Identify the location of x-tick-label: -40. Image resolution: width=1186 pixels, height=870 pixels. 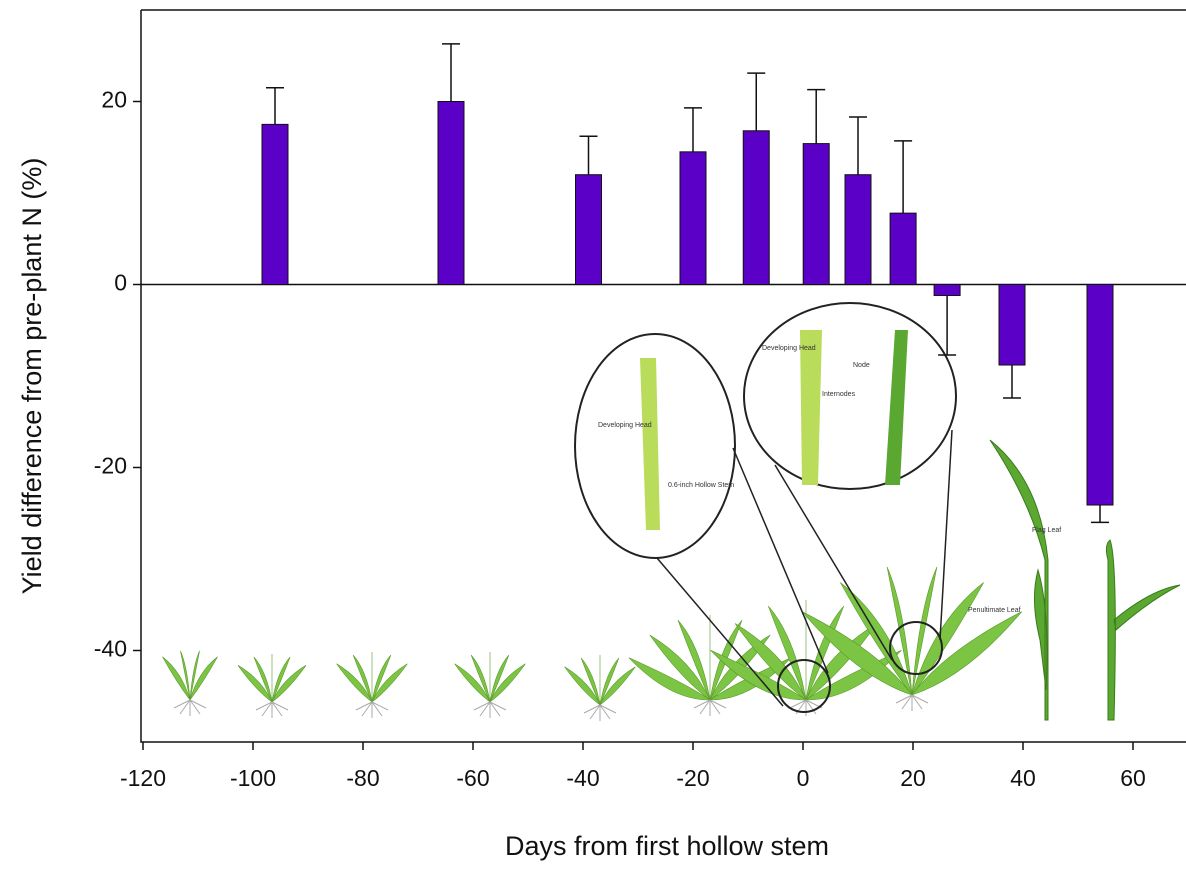
(582, 778).